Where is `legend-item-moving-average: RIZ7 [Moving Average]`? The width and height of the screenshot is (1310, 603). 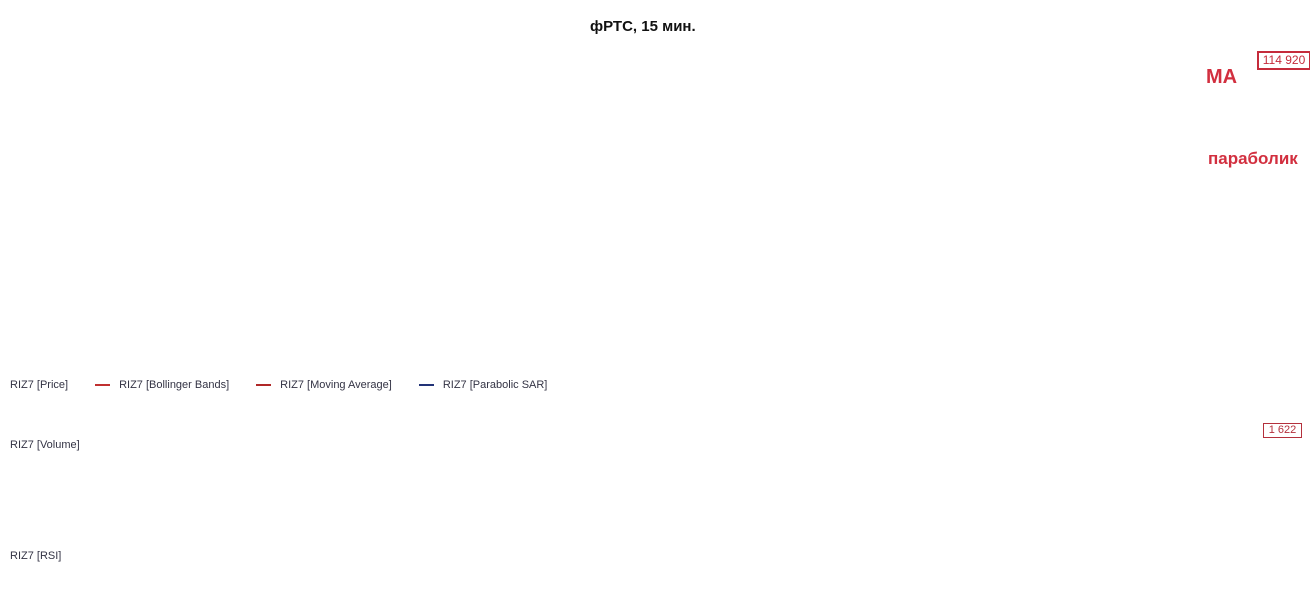 legend-item-moving-average: RIZ7 [Moving Average] is located at coordinates (324, 385).